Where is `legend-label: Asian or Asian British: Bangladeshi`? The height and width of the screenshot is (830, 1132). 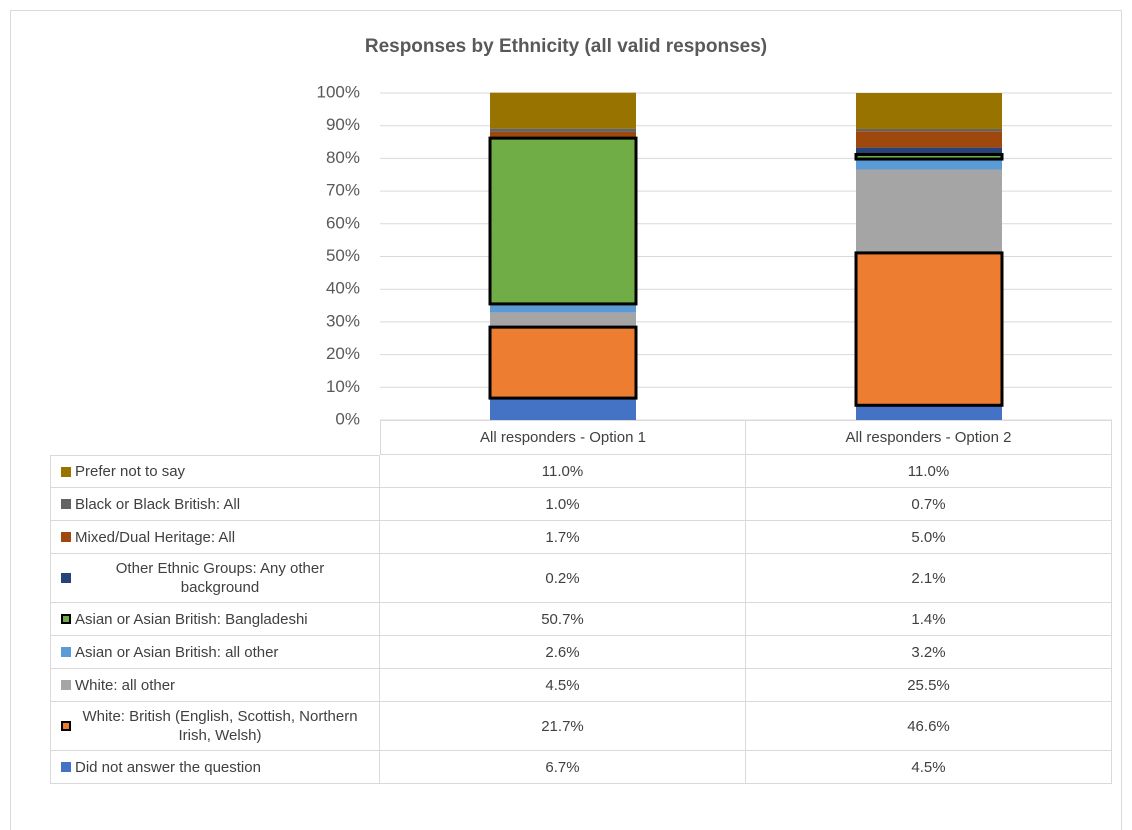
legend-label: Asian or Asian British: Bangladeshi is located at coordinates (191, 619).